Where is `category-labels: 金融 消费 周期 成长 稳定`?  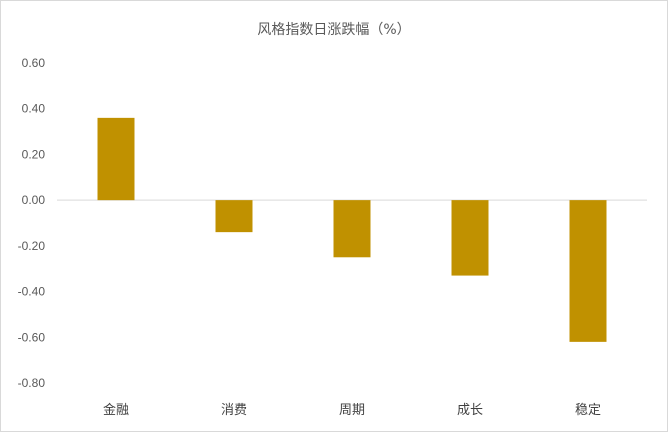
category-labels: 金融 消费 周期 成长 稳定 is located at coordinates (352, 410).